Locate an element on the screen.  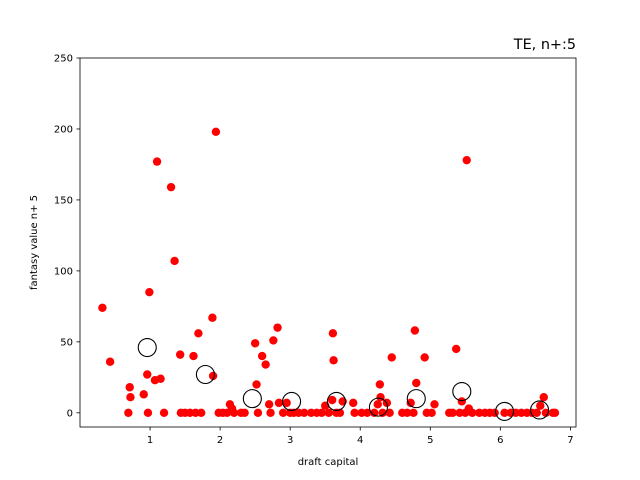
x-tick-label-3: 4 is located at coordinates (360, 440).